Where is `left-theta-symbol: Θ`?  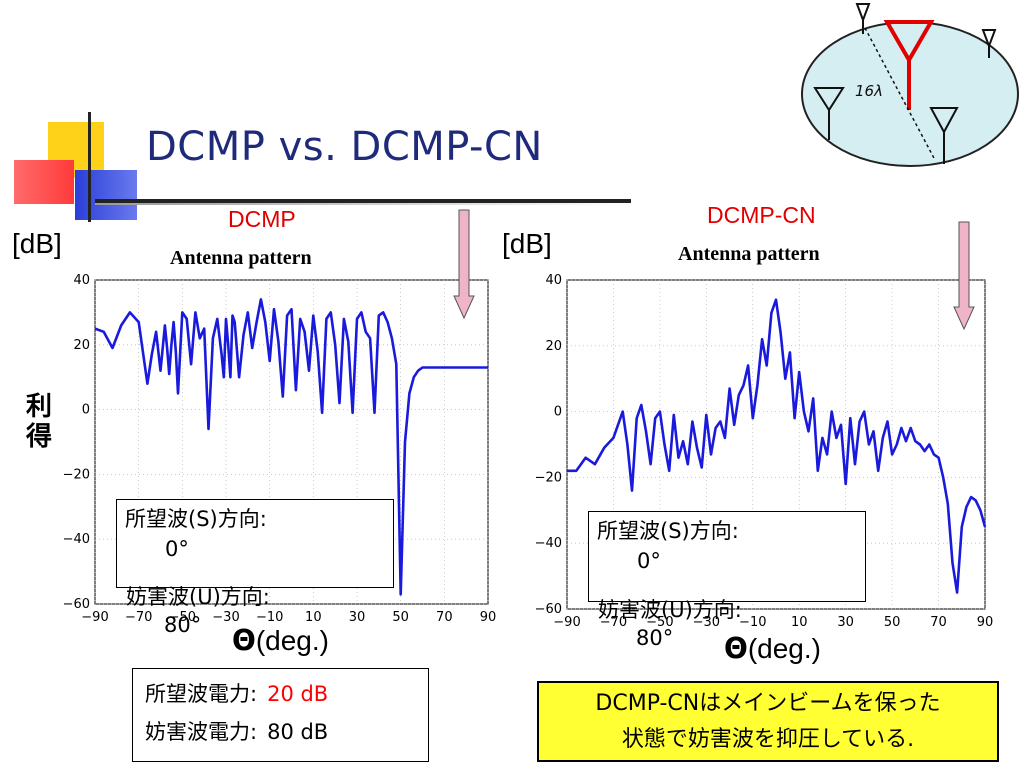
left-theta-symbol: Θ is located at coordinates (244, 640).